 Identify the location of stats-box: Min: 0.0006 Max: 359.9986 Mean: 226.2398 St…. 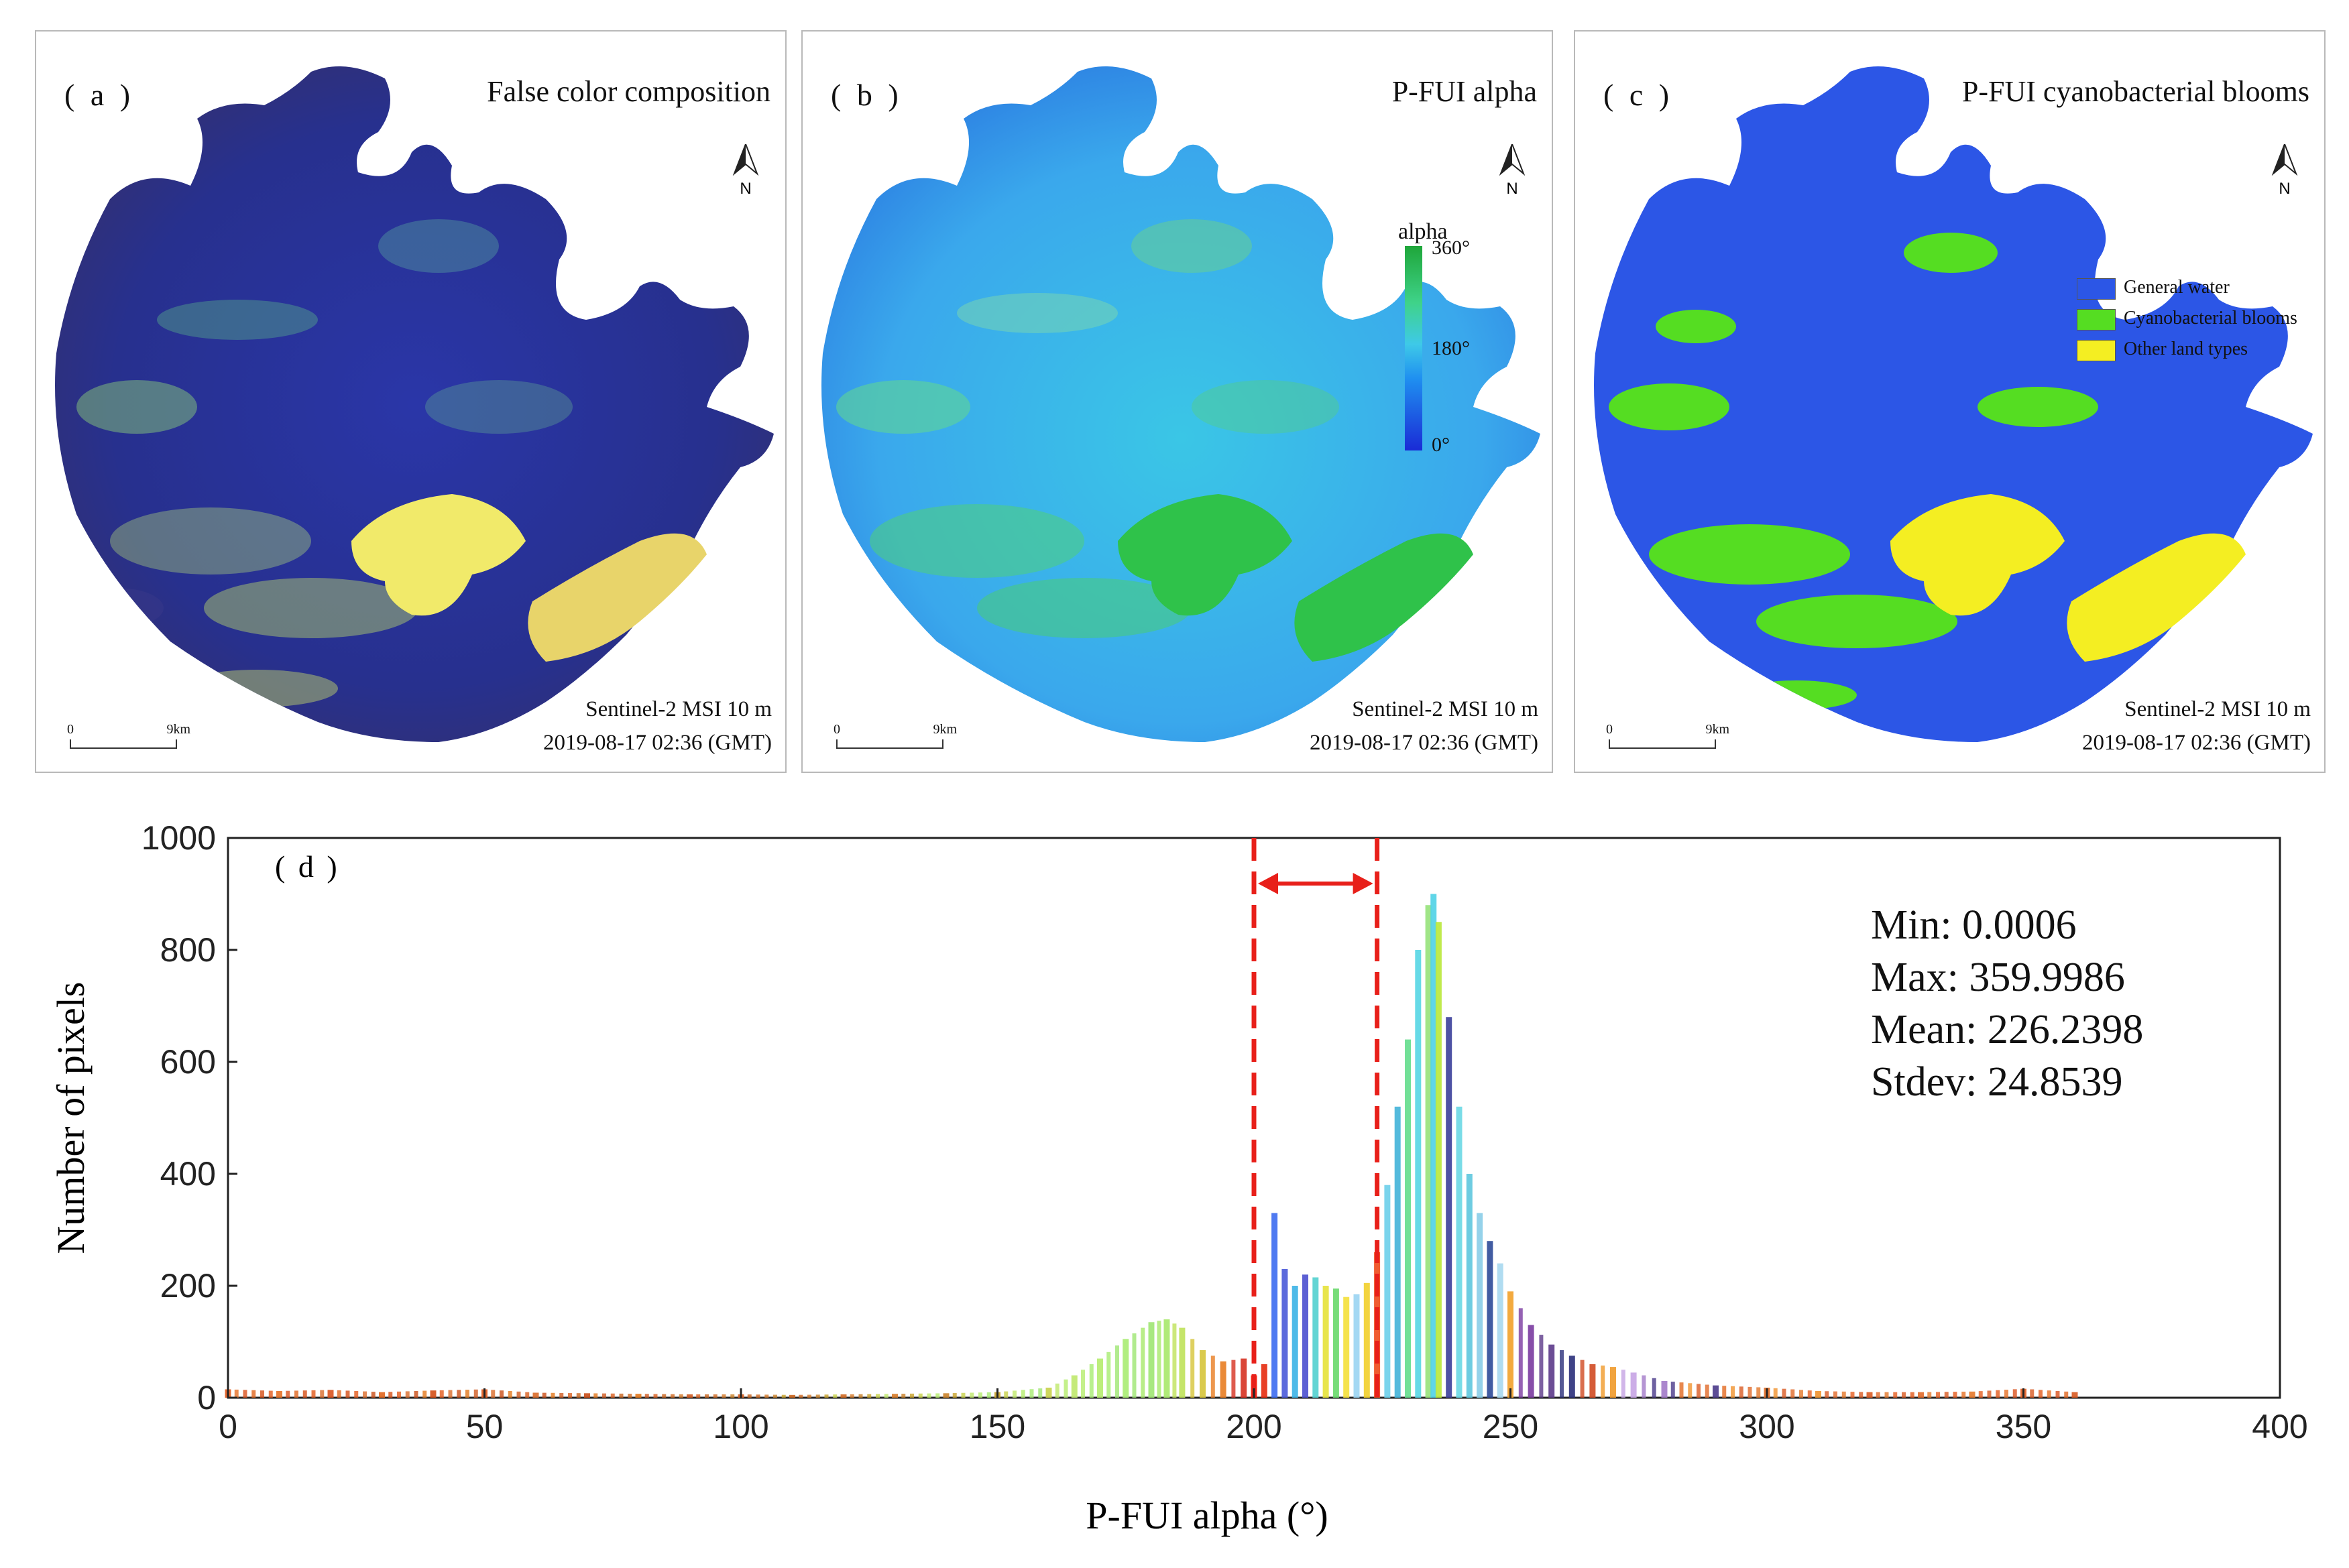
(2007, 1004).